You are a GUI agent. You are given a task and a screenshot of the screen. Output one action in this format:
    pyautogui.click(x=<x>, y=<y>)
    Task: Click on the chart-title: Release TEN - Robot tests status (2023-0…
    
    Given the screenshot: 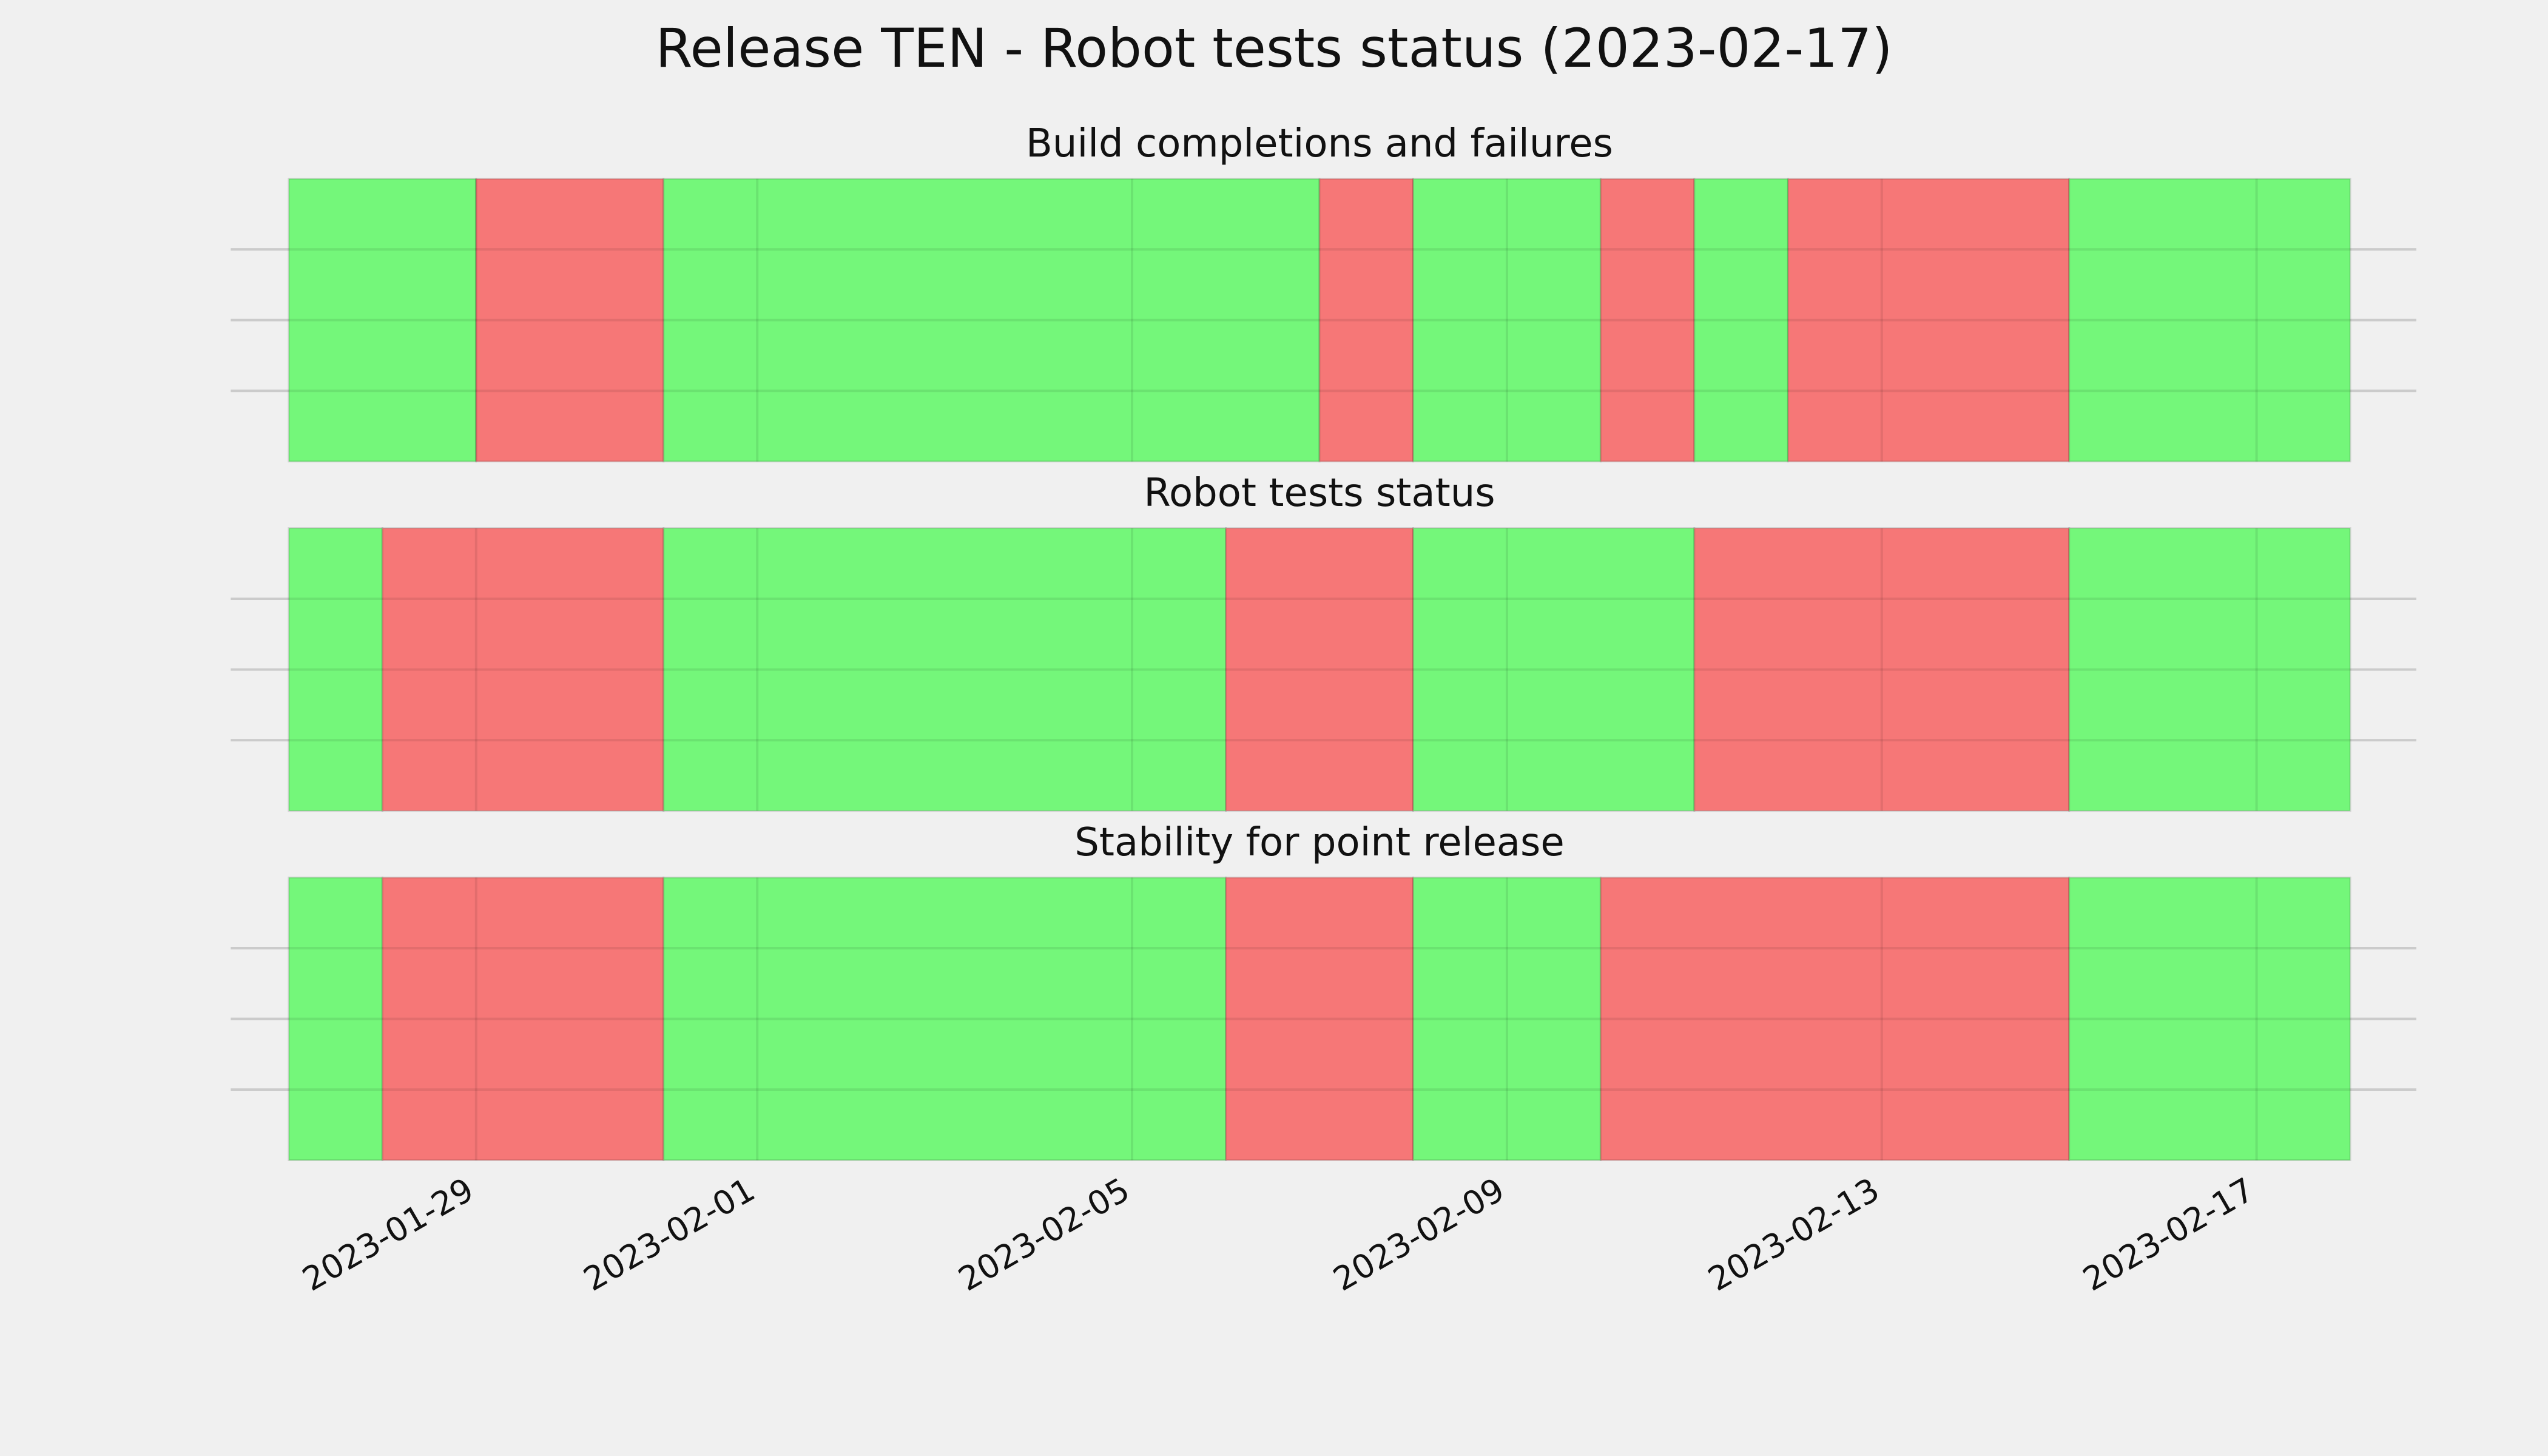 What is the action you would take?
    pyautogui.click(x=1273, y=48)
    